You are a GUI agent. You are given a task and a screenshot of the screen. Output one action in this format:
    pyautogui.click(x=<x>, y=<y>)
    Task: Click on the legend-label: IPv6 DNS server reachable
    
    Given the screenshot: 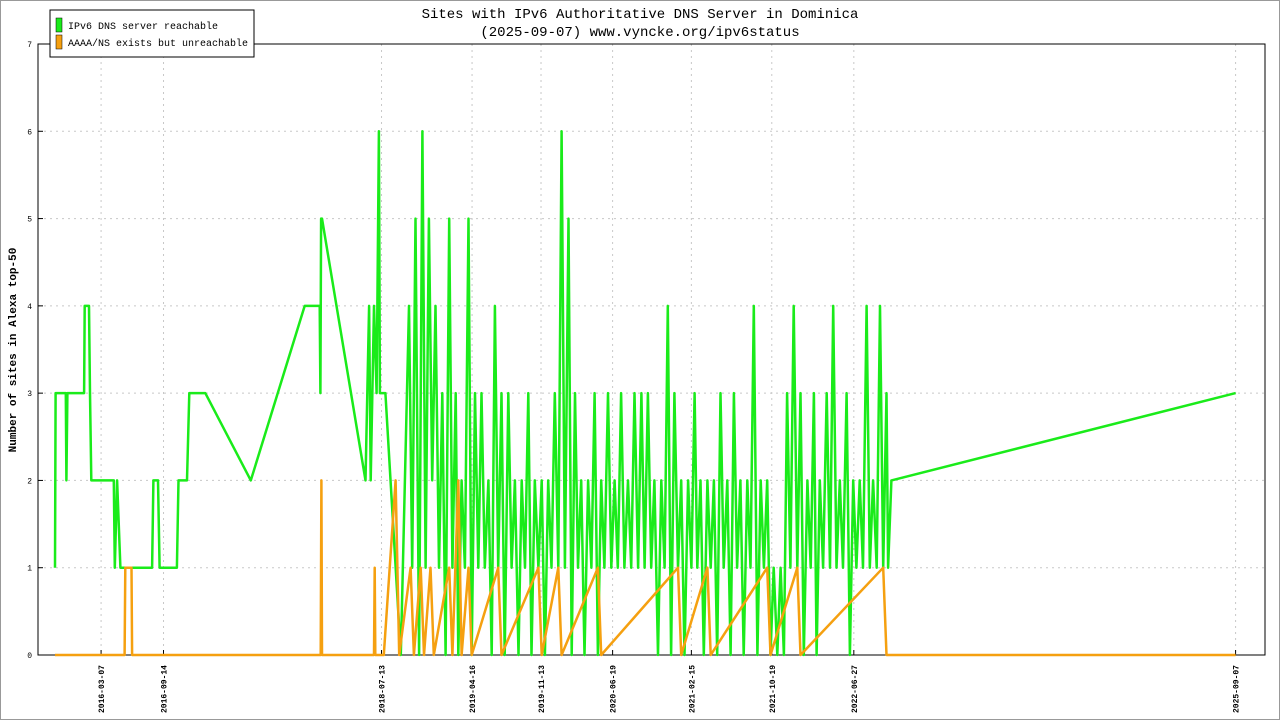 What is the action you would take?
    pyautogui.click(x=143, y=27)
    